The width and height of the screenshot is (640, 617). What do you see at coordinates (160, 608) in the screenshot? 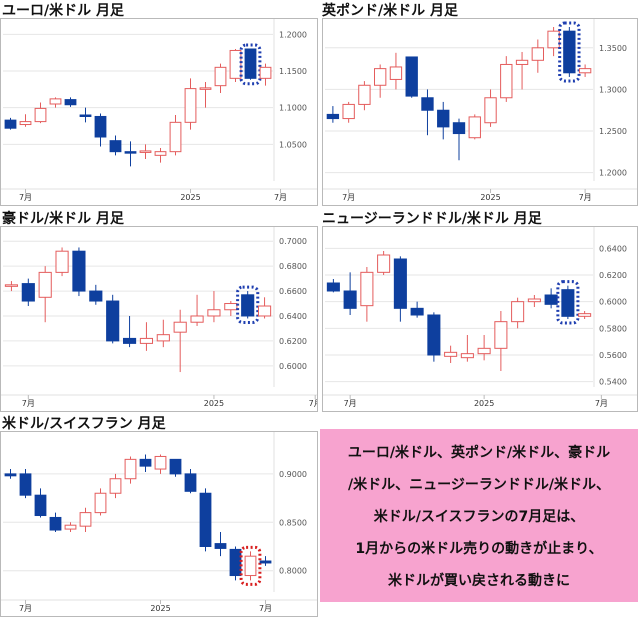
I see `x-tick-label: 2025` at bounding box center [160, 608].